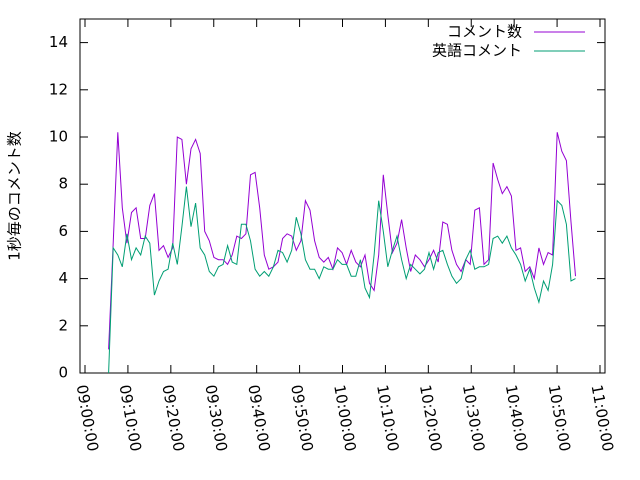 This screenshot has height=480, width=640. Describe the element at coordinates (58, 89) in the screenshot. I see `y-tick-label: 12` at that location.